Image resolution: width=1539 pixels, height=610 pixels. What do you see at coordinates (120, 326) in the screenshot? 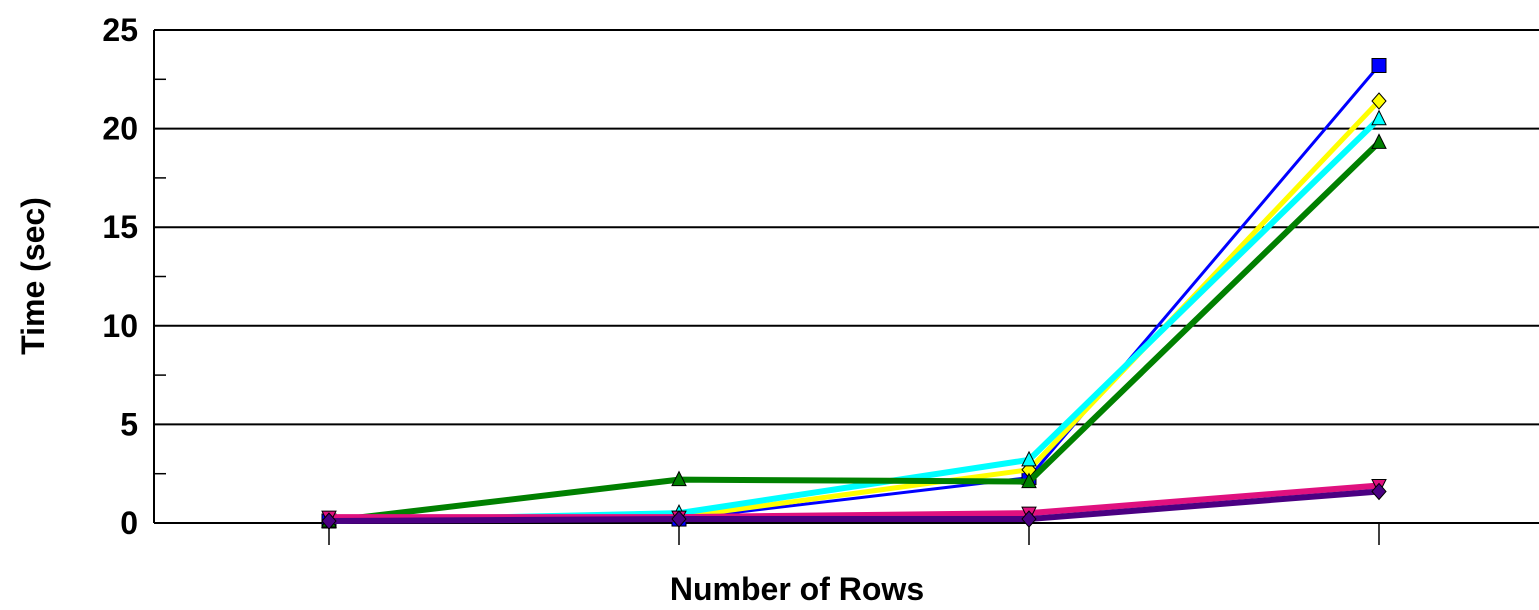
I see `y-tick-label-10: 10` at bounding box center [120, 326].